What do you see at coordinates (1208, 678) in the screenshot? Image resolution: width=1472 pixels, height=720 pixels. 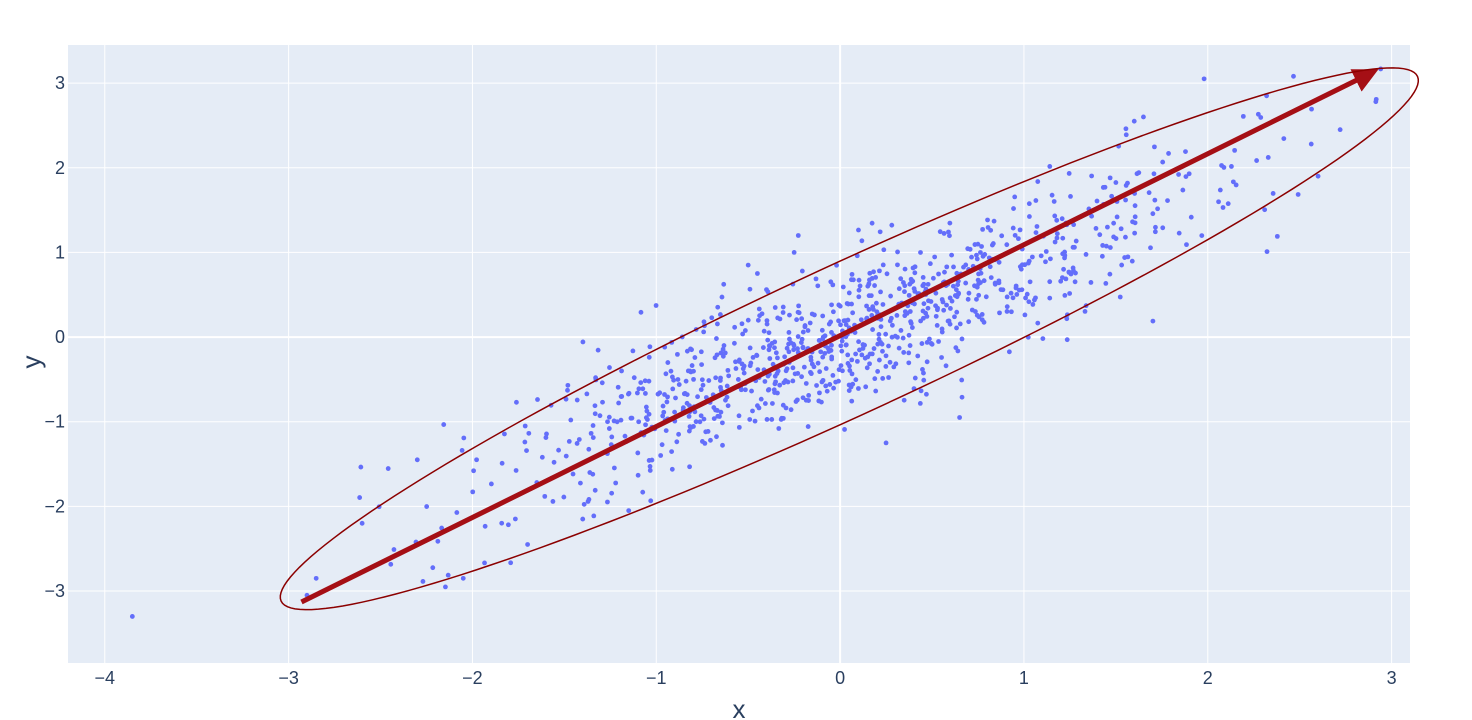 I see `x-tick-label: 2` at bounding box center [1208, 678].